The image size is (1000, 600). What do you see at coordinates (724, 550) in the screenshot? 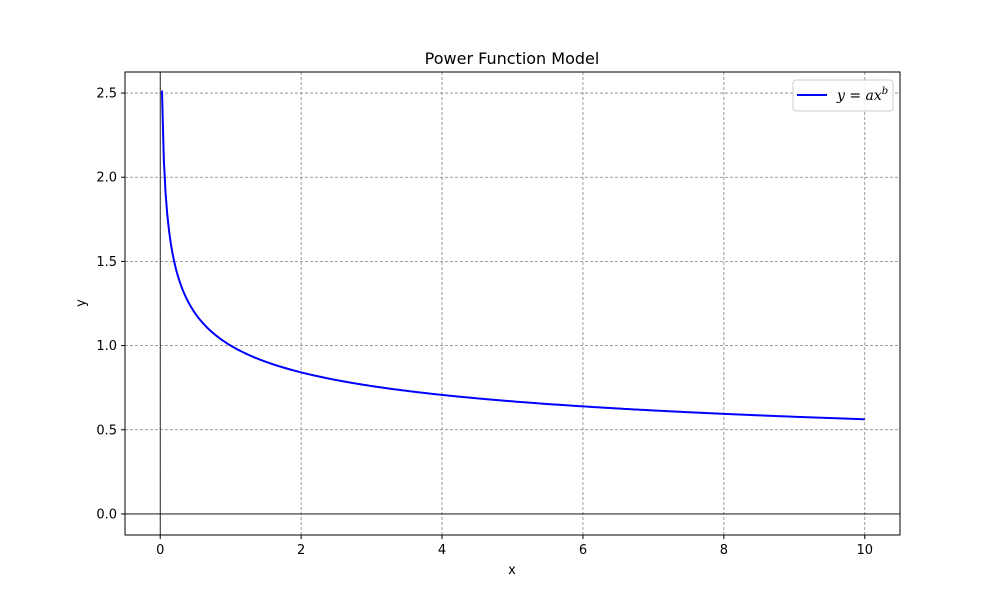
I see `x-tick-label: 8` at bounding box center [724, 550].